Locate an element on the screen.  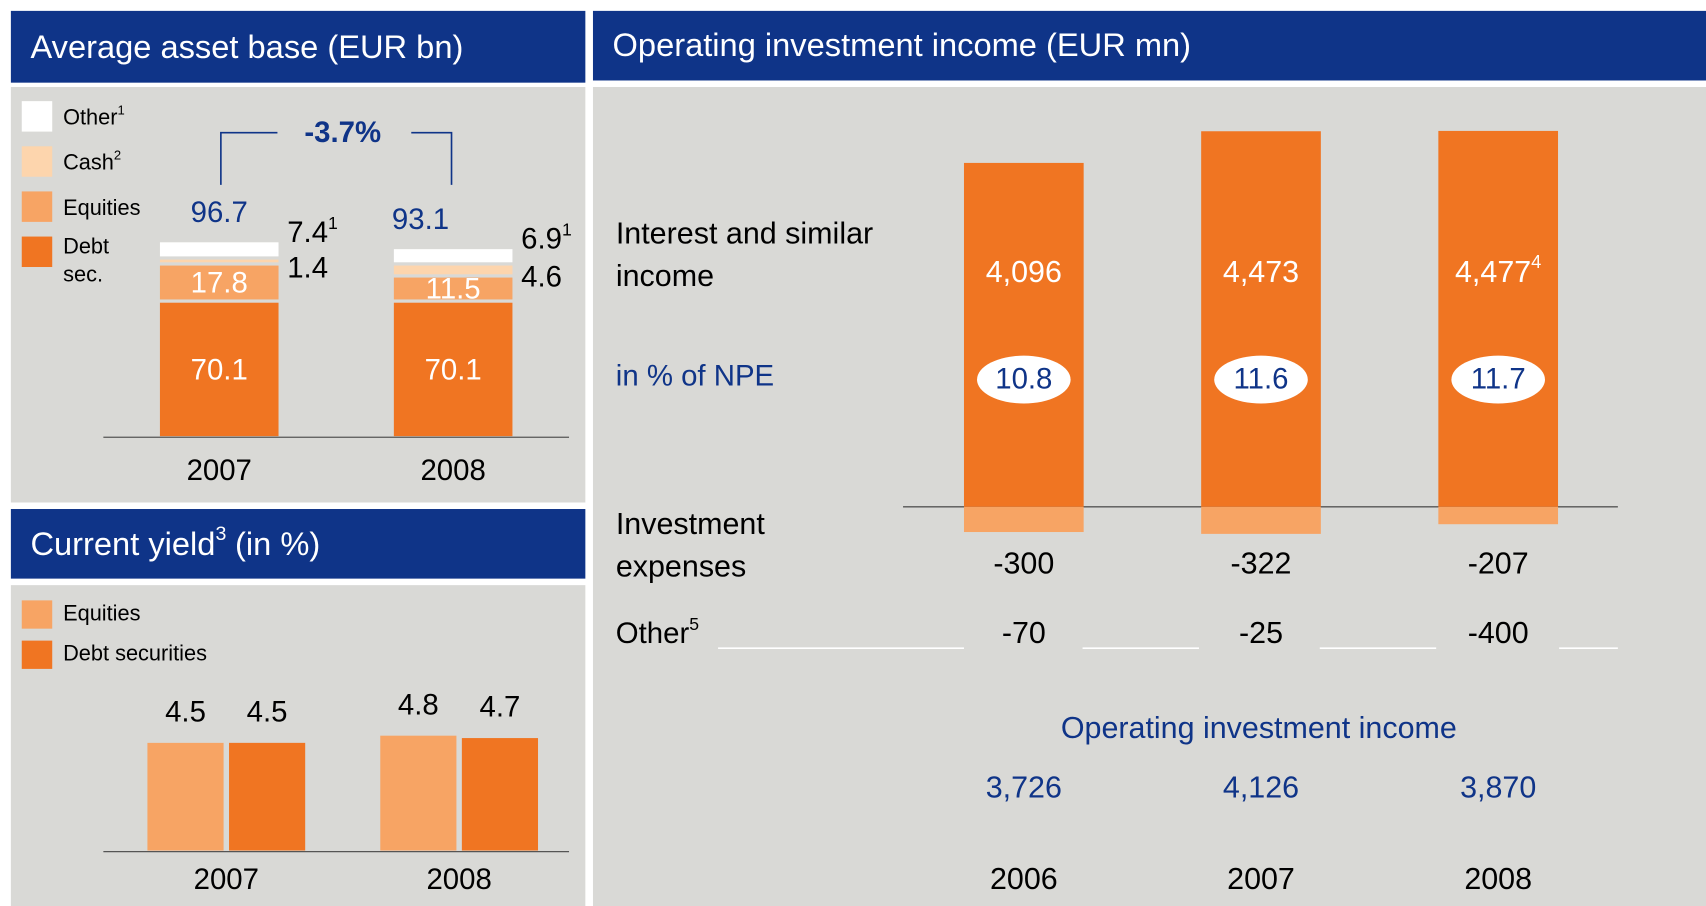
ratio-label-part: 11.6 is located at coordinates (1261, 378).